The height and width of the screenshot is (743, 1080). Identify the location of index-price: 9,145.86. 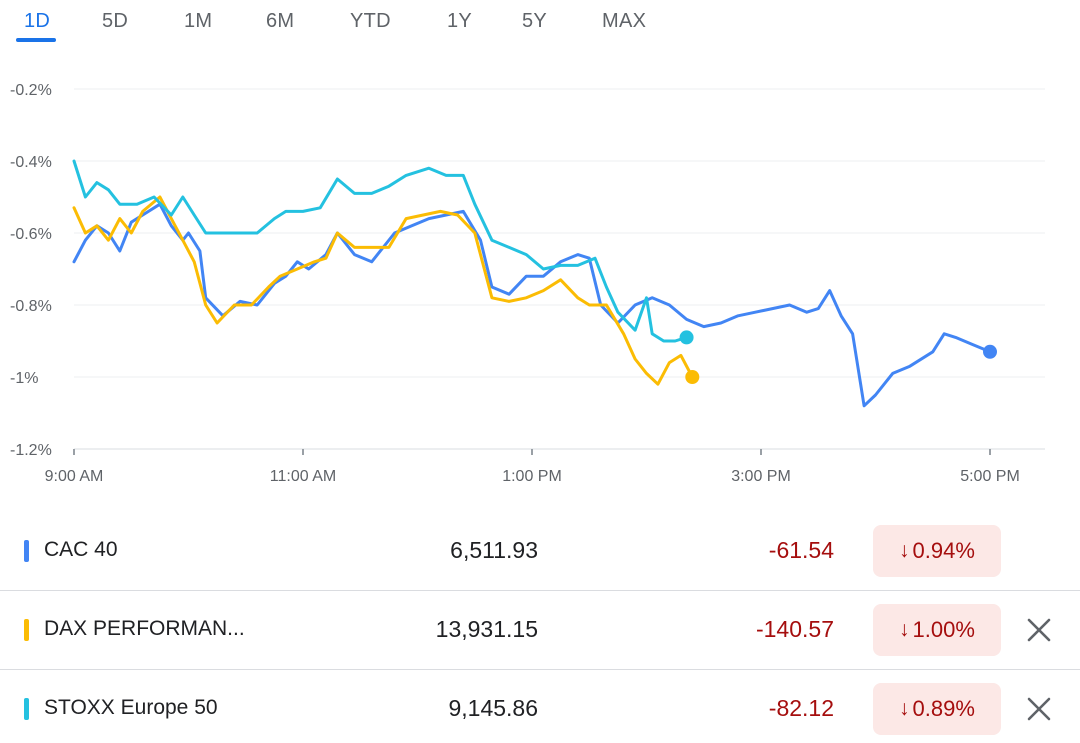
(493, 708).